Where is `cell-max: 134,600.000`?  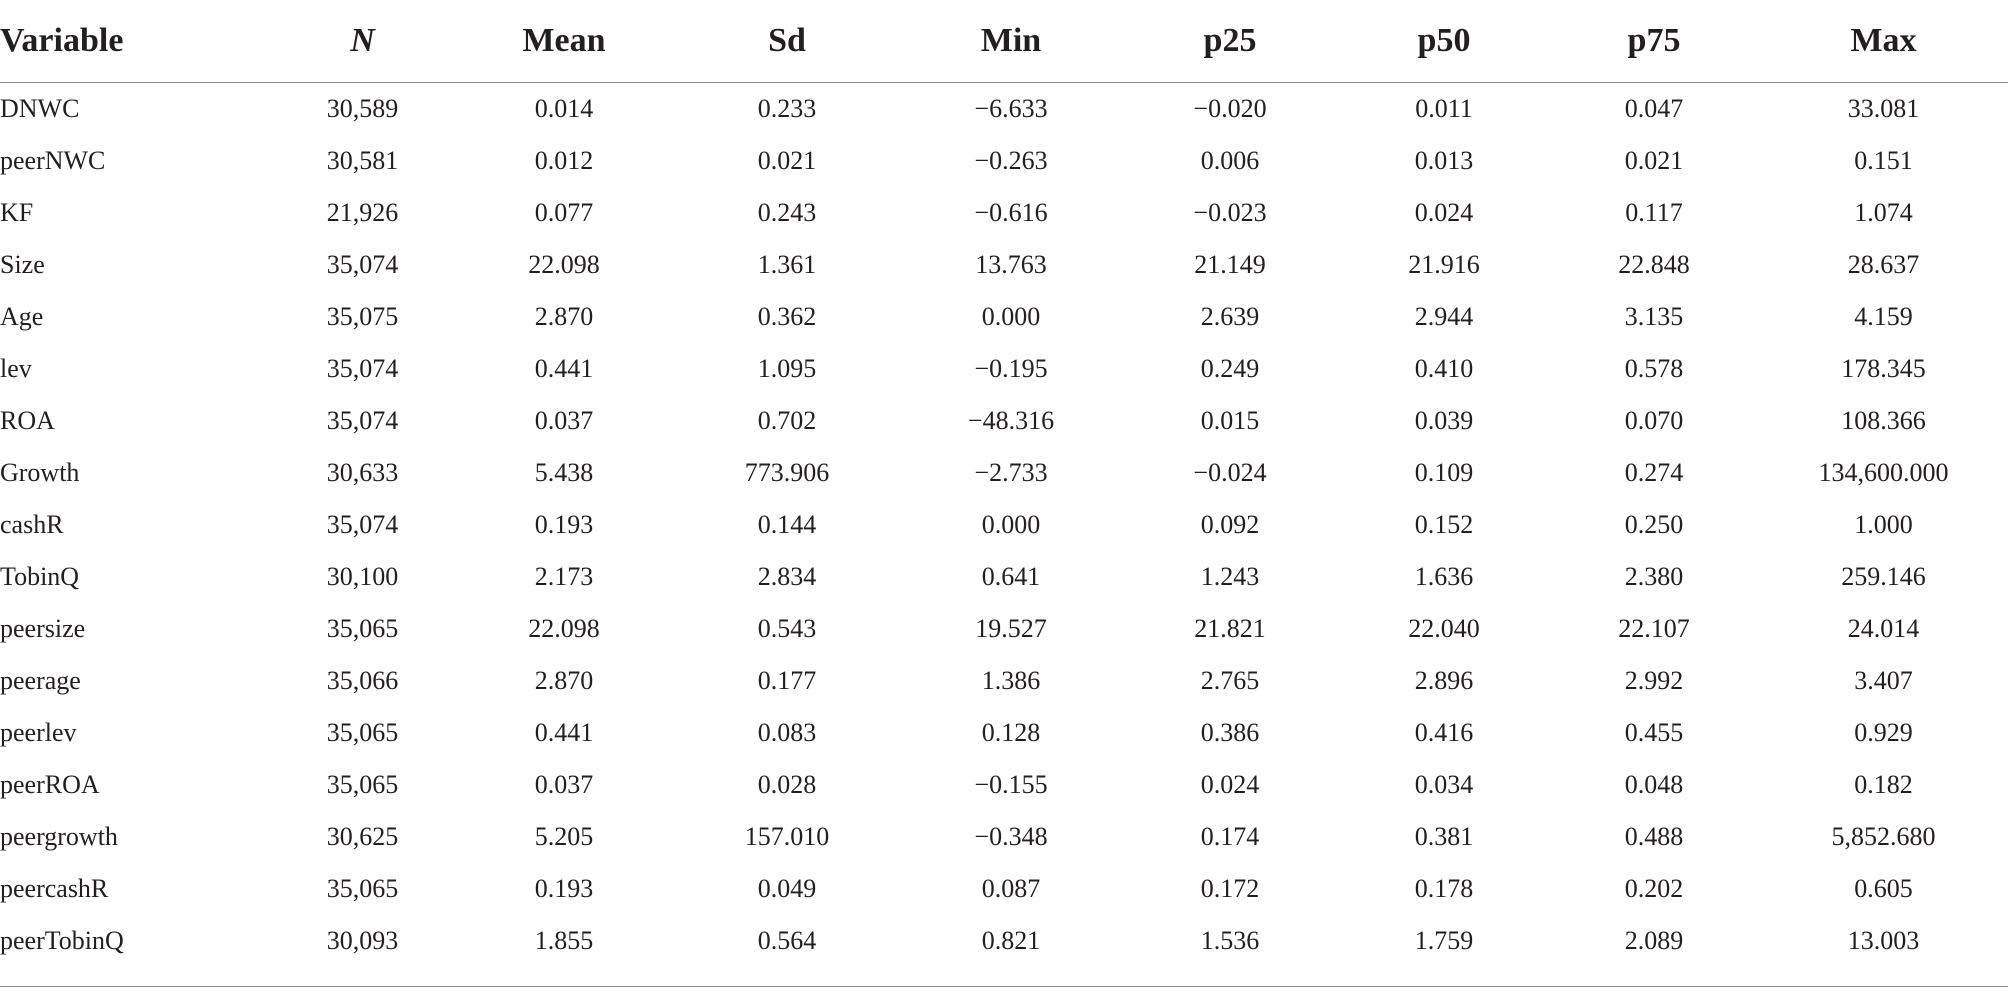 cell-max: 134,600.000 is located at coordinates (1883, 472).